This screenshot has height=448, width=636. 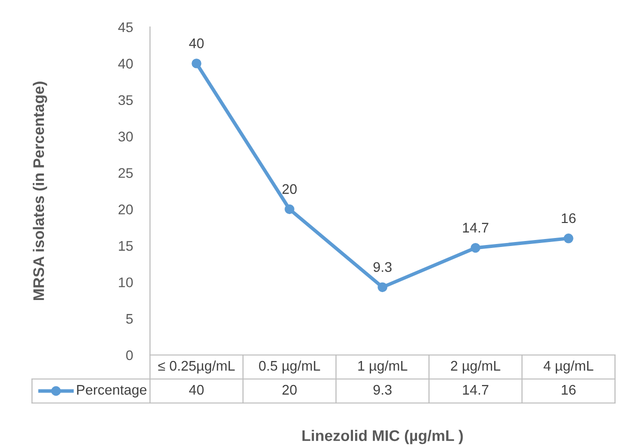 What do you see at coordinates (111, 391) in the screenshot?
I see `legend-label: Percentage` at bounding box center [111, 391].